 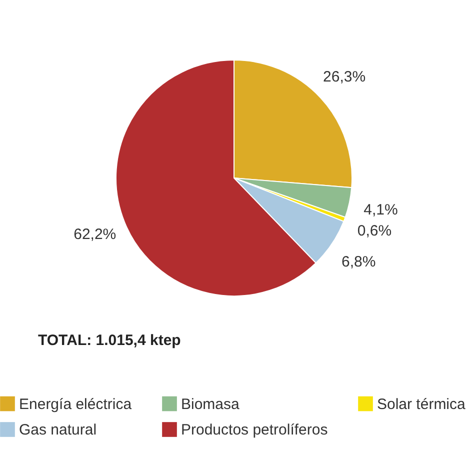 I want to click on data-label: 6,8%, so click(x=358, y=262).